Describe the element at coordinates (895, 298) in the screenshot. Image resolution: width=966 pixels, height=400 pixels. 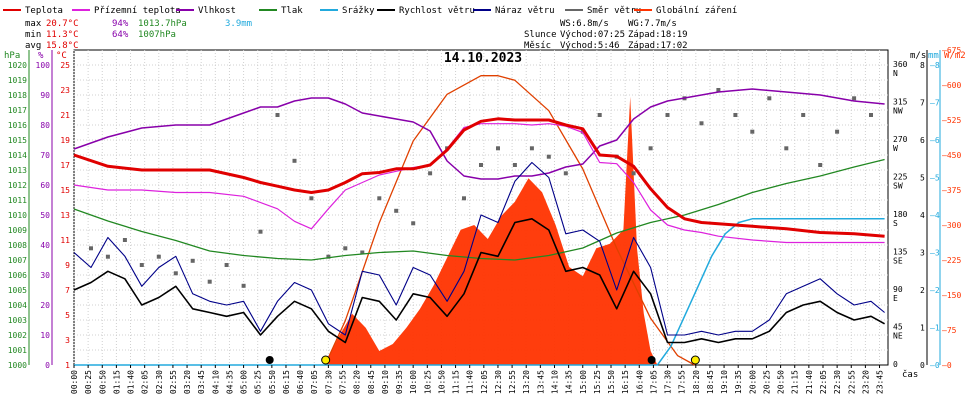
I see `direction-name-label: E` at that location.